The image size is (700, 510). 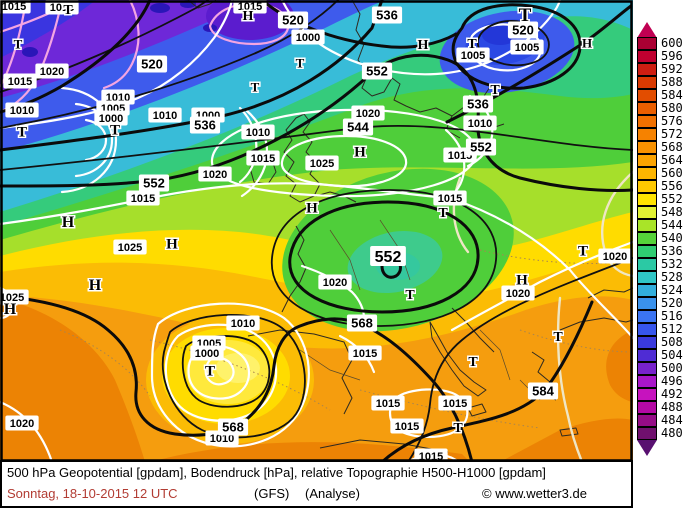 I want to click on scale-value: 548, so click(x=672, y=212).